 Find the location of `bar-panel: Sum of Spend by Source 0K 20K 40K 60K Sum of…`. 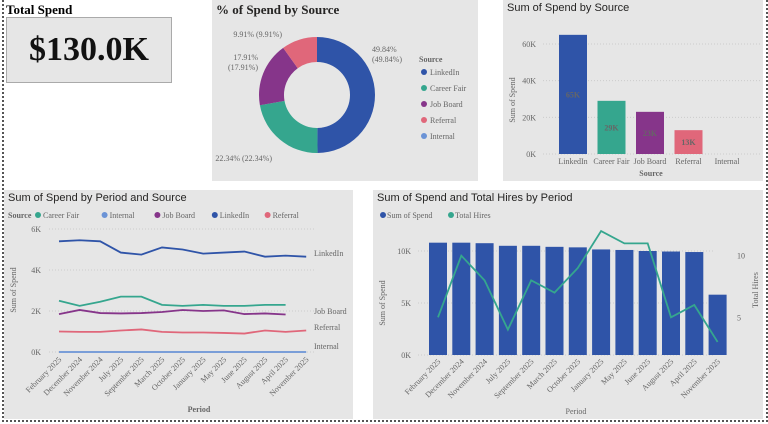

bar-panel: Sum of Spend by Source 0K 20K 40K 60K Sum of… is located at coordinates (633, 90).